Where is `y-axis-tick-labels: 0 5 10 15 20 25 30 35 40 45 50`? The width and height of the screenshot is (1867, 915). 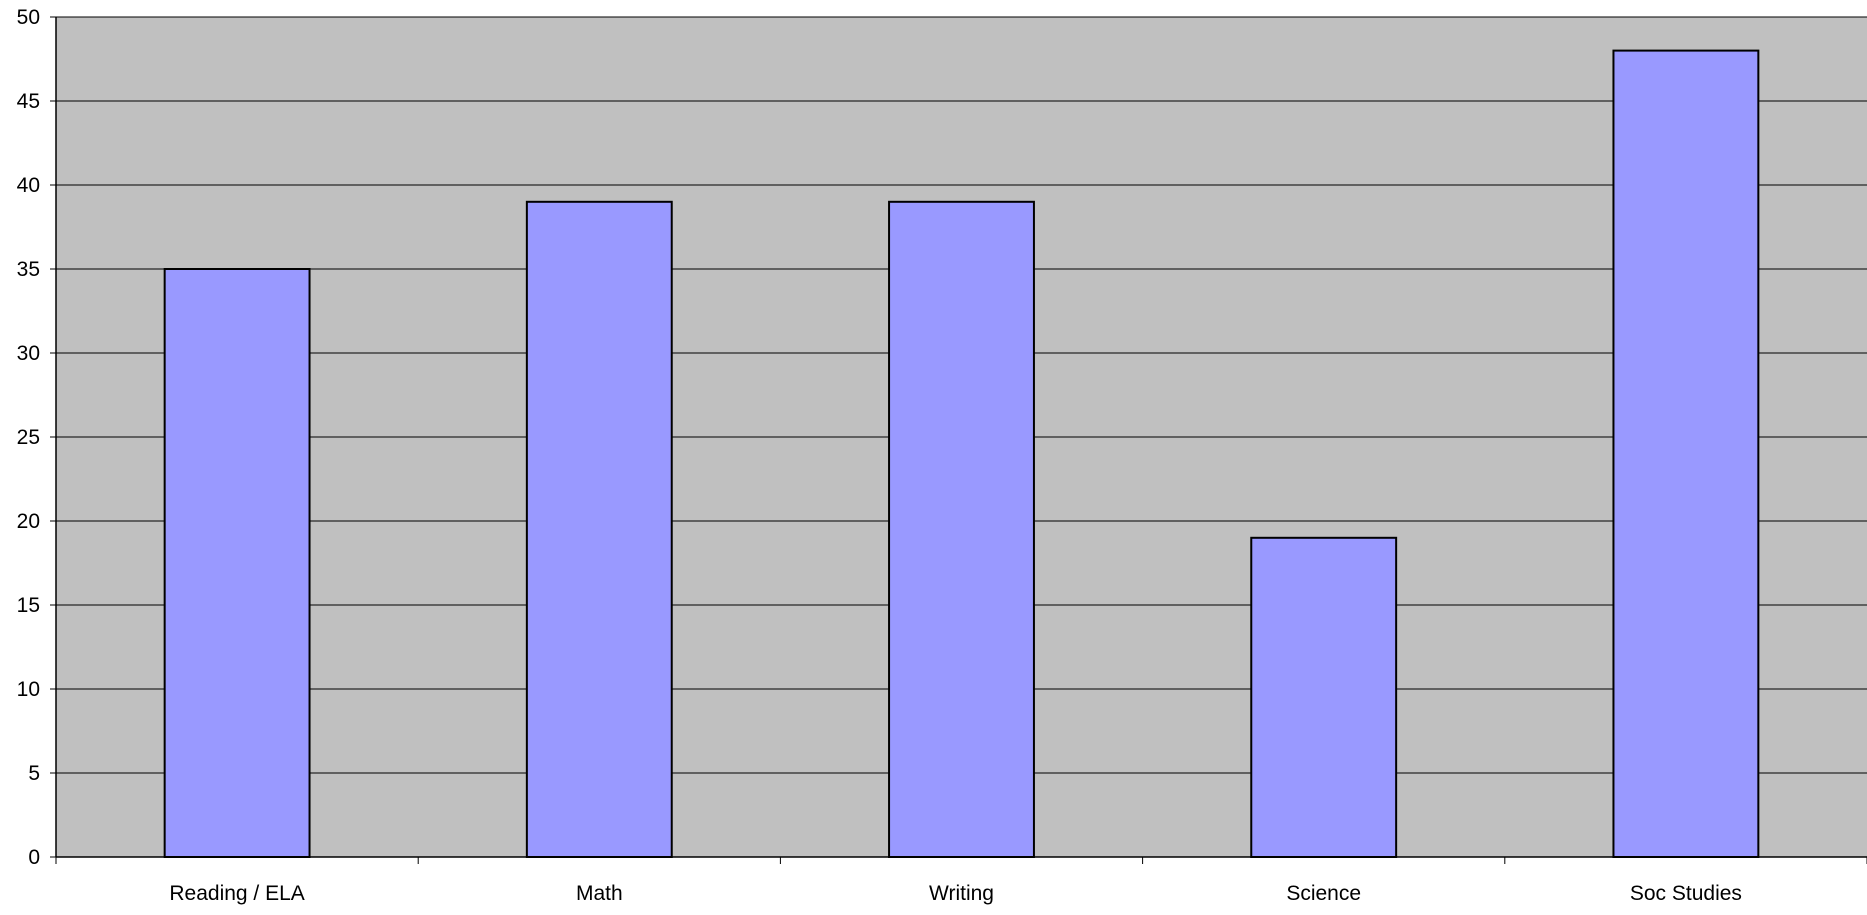 y-axis-tick-labels: 0 5 10 15 20 25 30 35 40 45 50 is located at coordinates (28, 437).